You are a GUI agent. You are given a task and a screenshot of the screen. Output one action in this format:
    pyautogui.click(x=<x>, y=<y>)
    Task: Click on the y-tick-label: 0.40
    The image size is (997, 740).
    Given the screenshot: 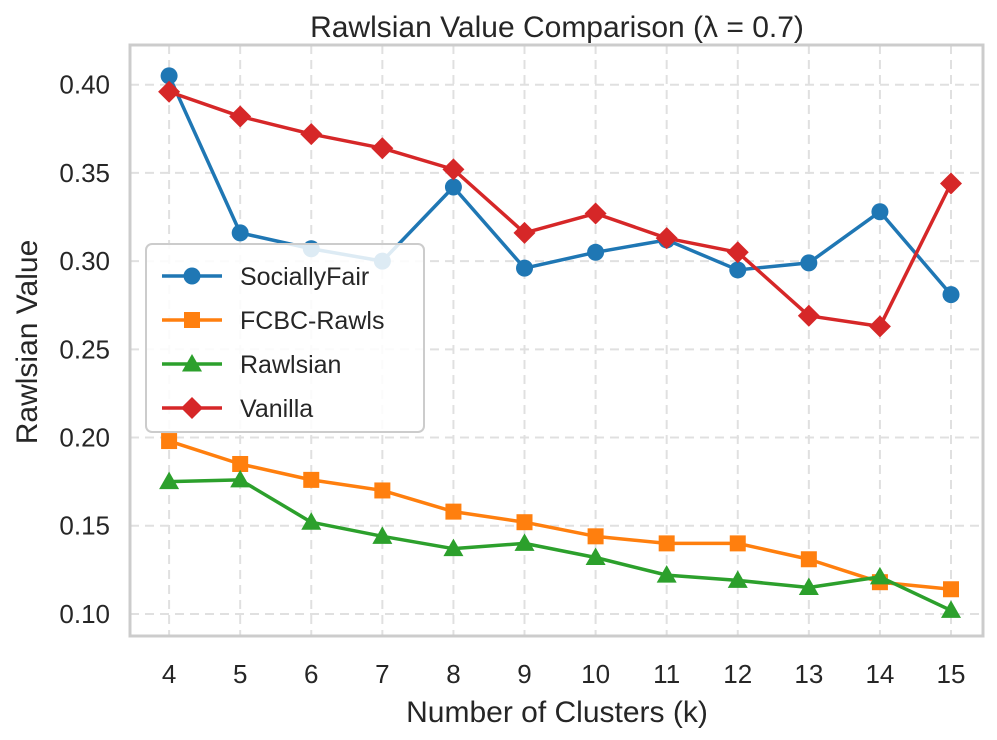 What is the action you would take?
    pyautogui.click(x=84, y=85)
    